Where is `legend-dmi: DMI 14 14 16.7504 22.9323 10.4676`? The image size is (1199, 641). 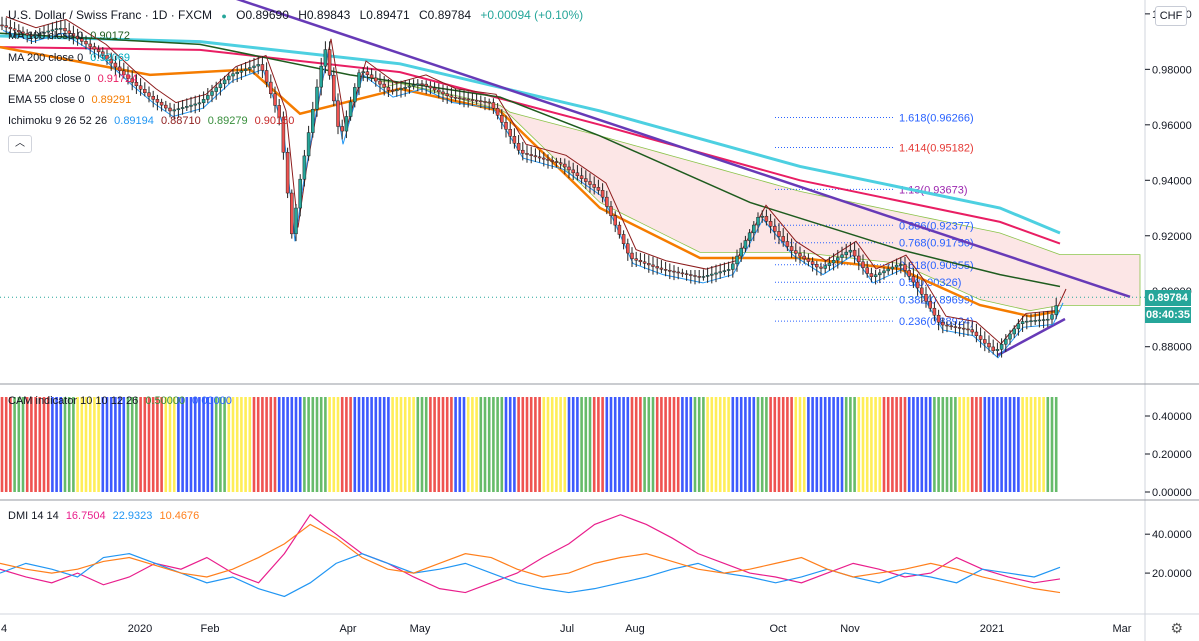 legend-dmi: DMI 14 14 16.7504 22.9323 10.4676 is located at coordinates (105, 516).